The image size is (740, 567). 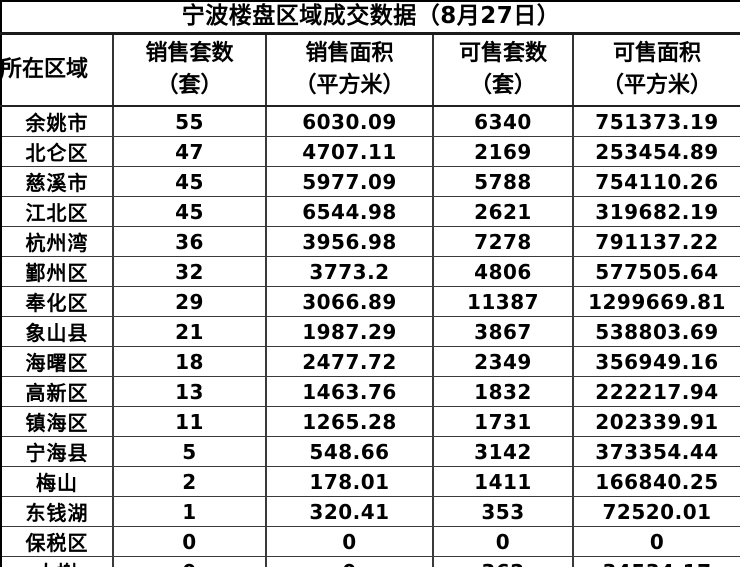 What do you see at coordinates (189, 481) in the screenshot?
I see `sold-units-cell: 2` at bounding box center [189, 481].